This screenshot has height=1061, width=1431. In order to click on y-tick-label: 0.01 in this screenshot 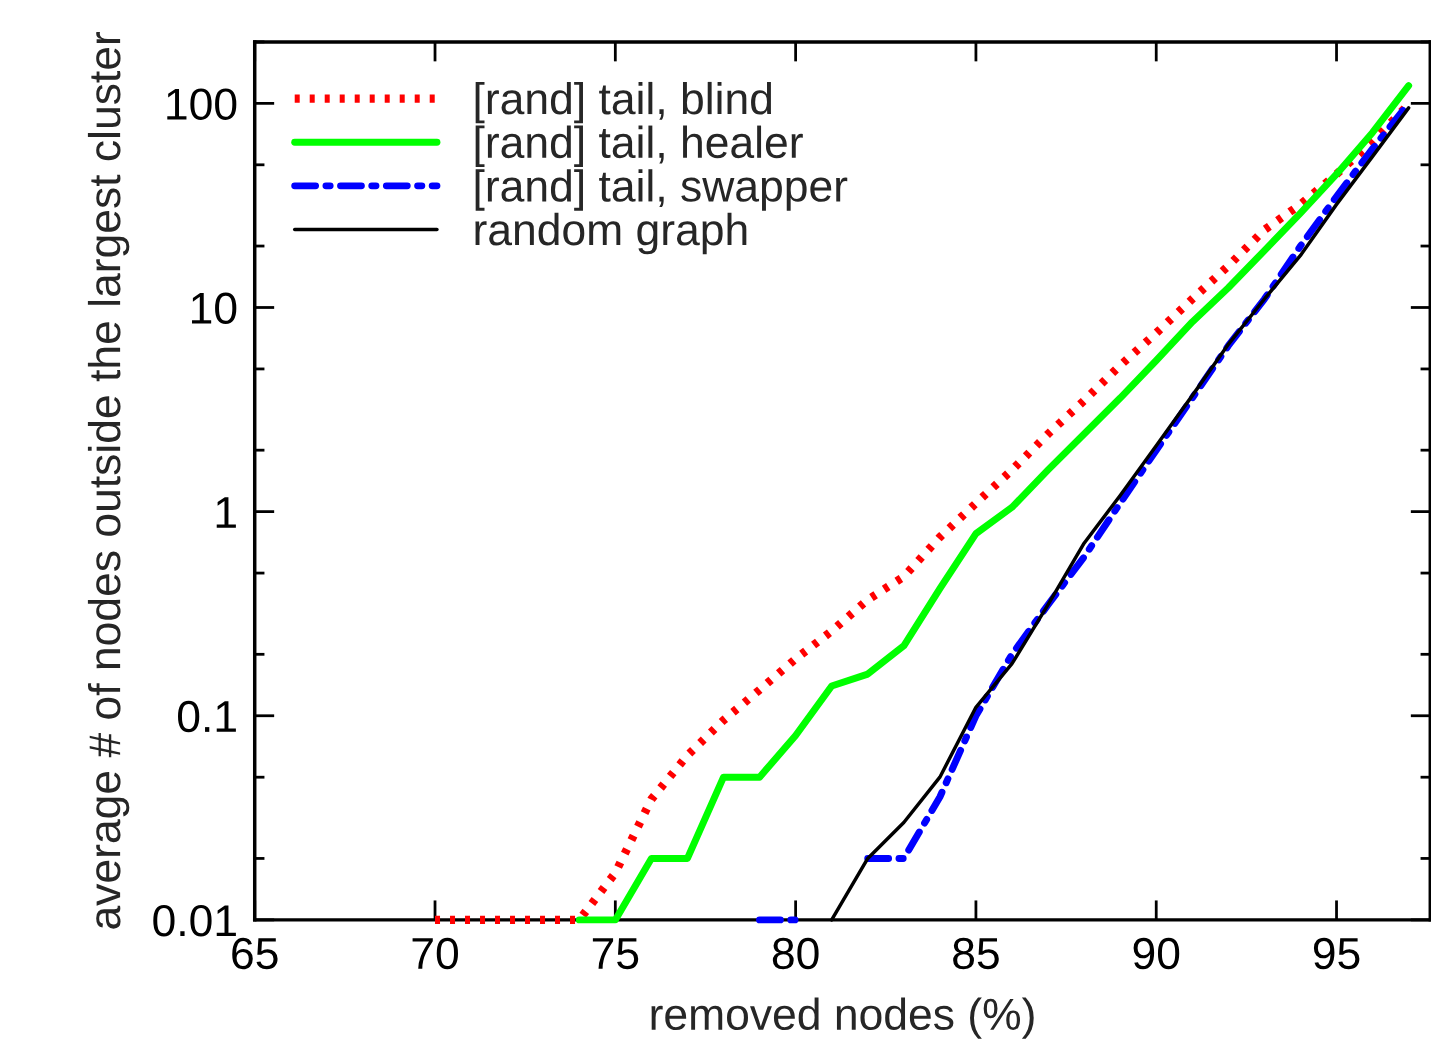, I will do `click(194, 920)`.